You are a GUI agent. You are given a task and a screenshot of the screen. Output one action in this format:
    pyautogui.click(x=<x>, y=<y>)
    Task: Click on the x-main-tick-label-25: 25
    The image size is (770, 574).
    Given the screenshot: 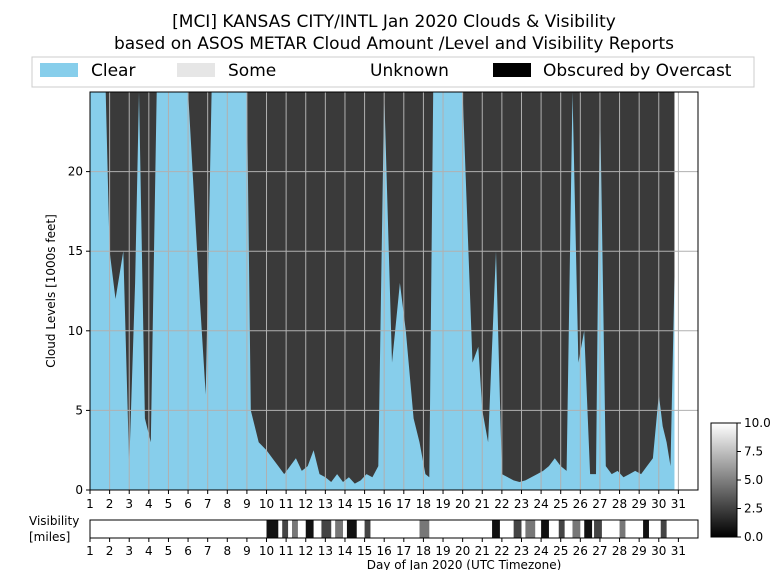 What is the action you would take?
    pyautogui.click(x=560, y=504)
    